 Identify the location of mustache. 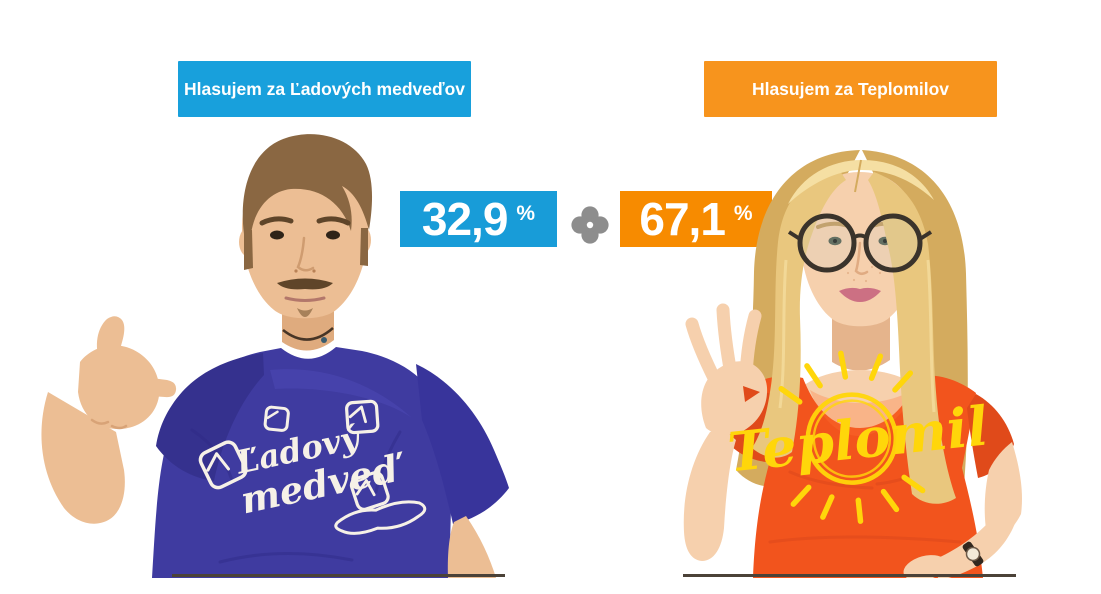
(305, 284).